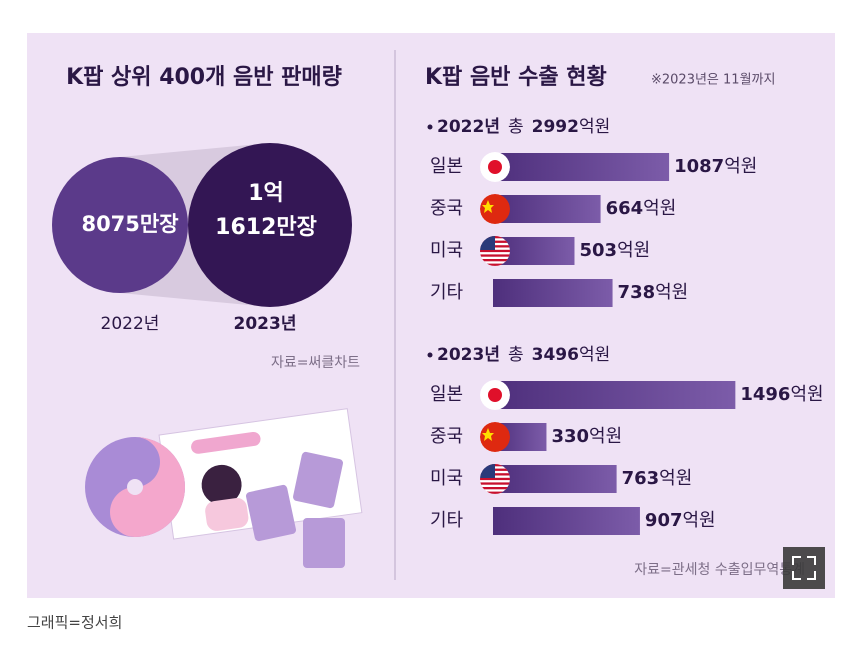 This screenshot has width=850, height=665. What do you see at coordinates (713, 80) in the screenshot?
I see `right-note: ※2023년은 11월까지` at bounding box center [713, 80].